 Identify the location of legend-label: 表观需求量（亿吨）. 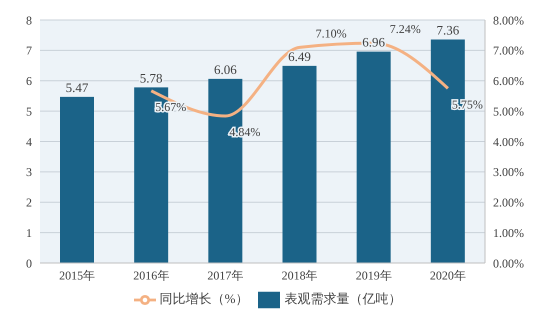
(343, 298).